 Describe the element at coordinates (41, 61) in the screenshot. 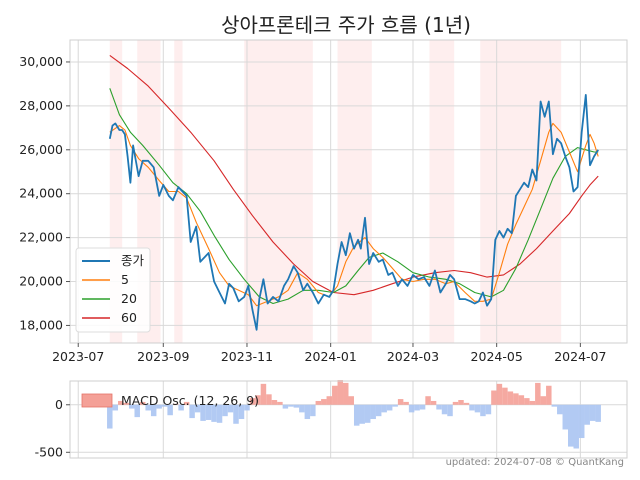

I see `y-tick-label: 30,000` at that location.